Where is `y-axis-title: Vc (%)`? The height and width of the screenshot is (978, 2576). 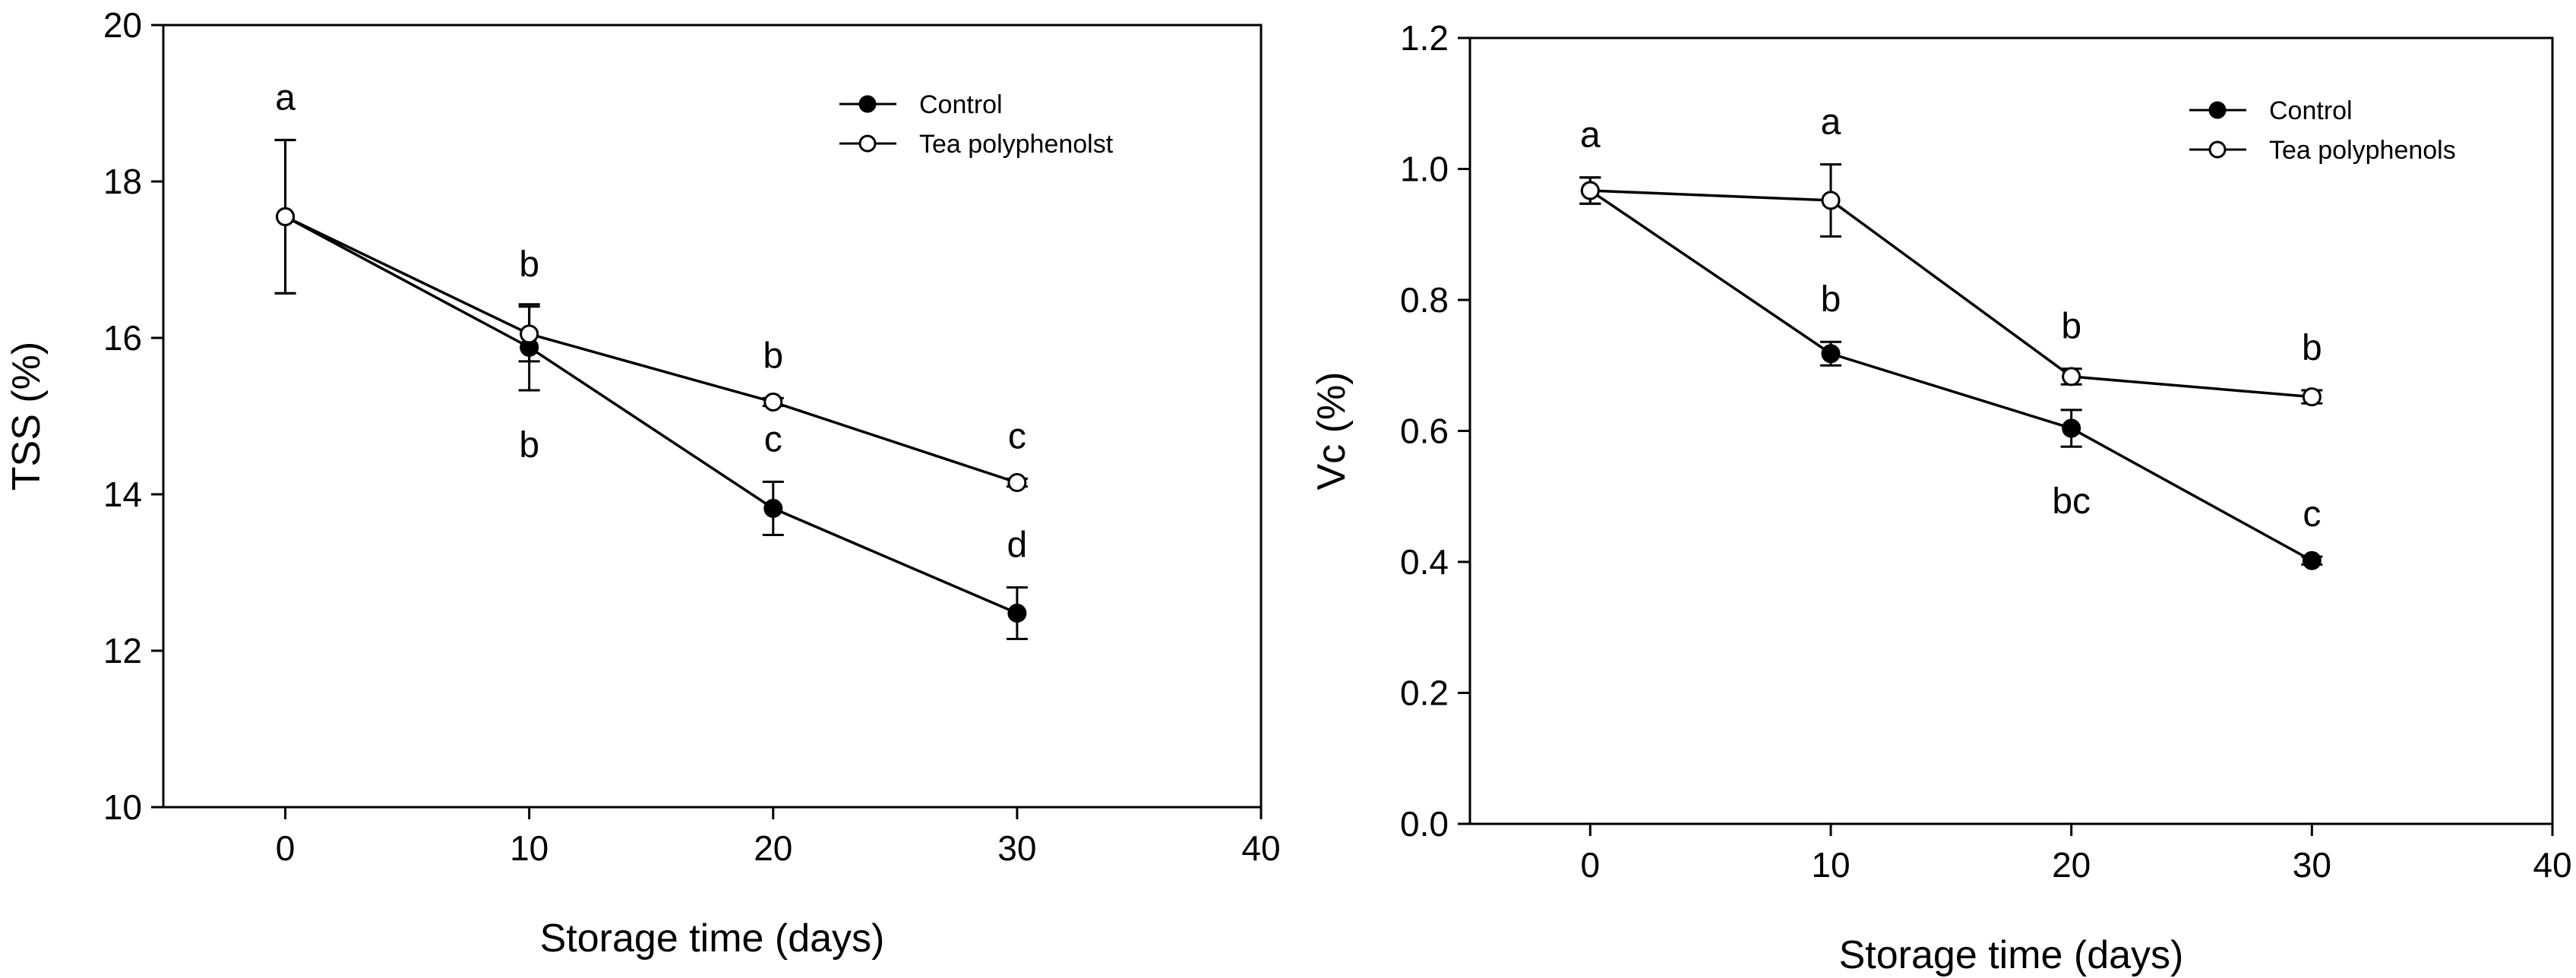
y-axis-title: Vc (%) is located at coordinates (1332, 431).